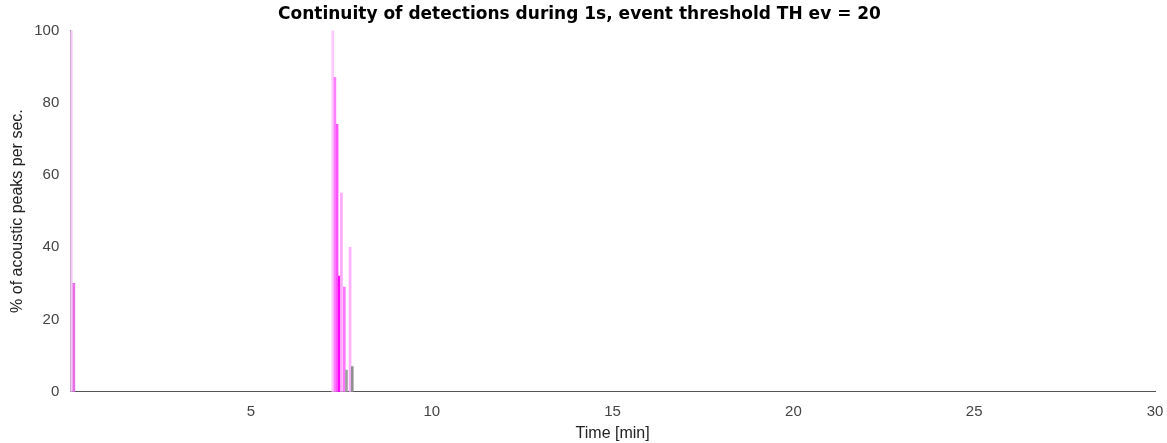 The width and height of the screenshot is (1167, 443). What do you see at coordinates (47, 29) in the screenshot?
I see `y-tick-label: 100` at bounding box center [47, 29].